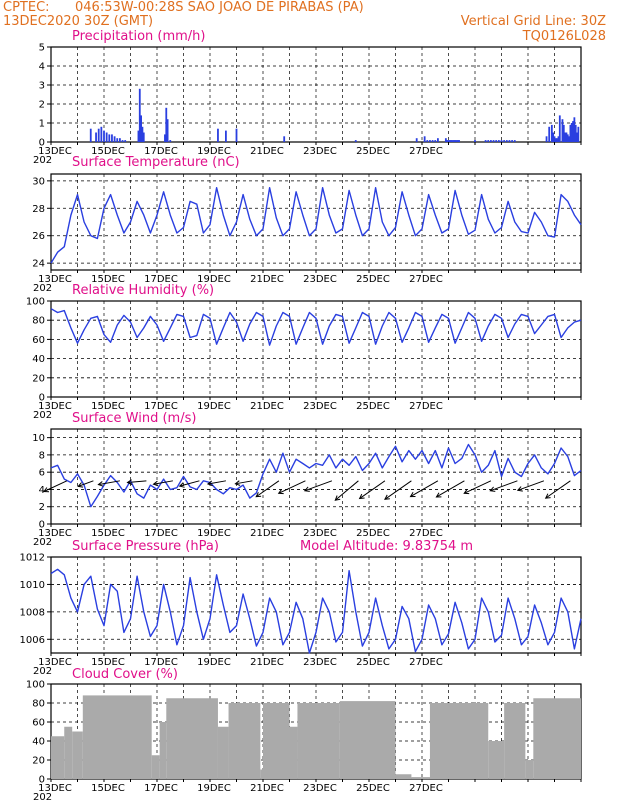  What do you see at coordinates (426, 533) in the screenshot?
I see `wind-xtick-label: 27DEC` at bounding box center [426, 533].